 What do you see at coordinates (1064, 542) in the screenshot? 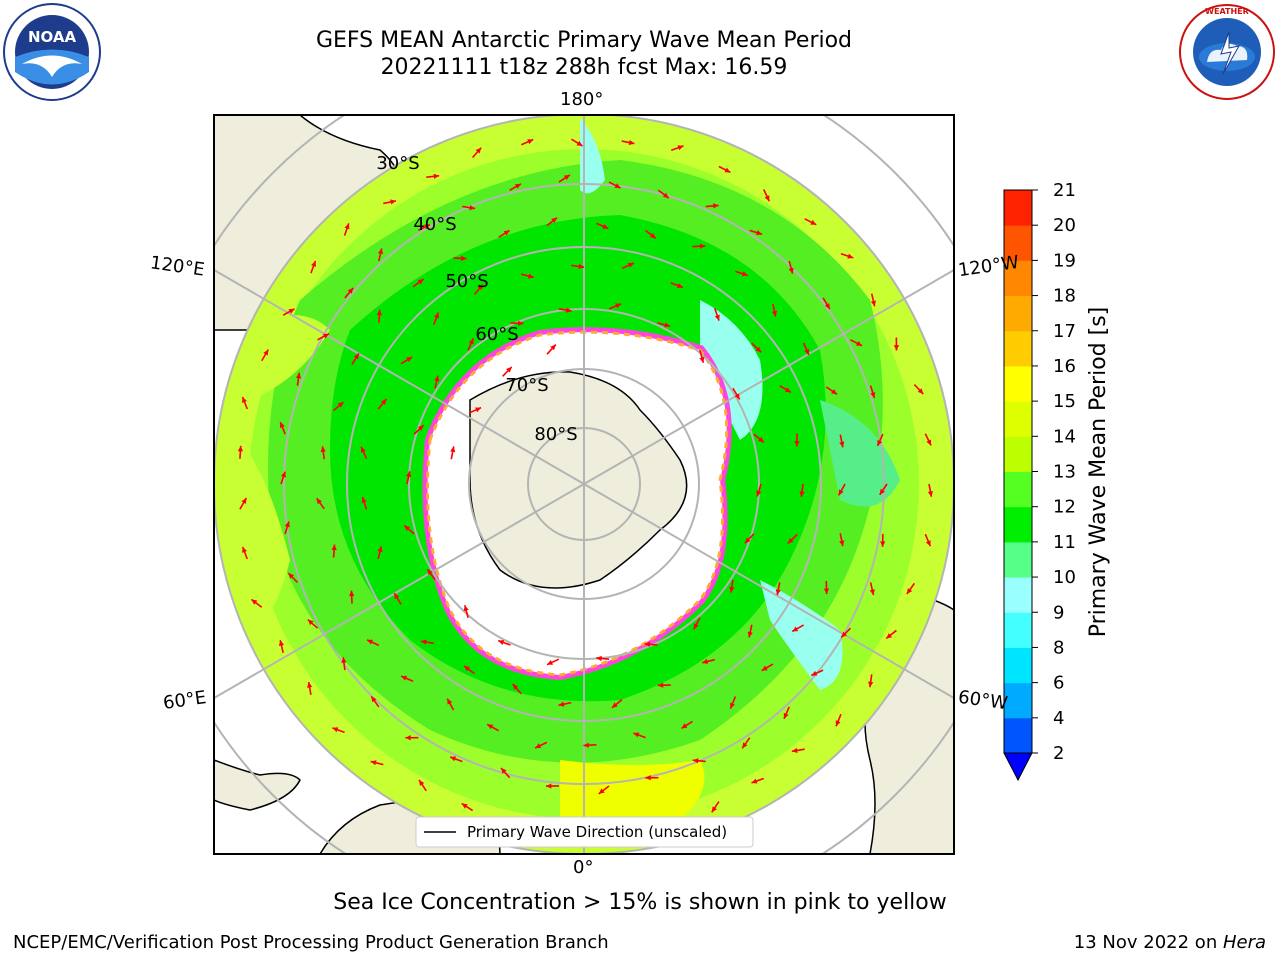
I see `colorbar-tick-label: 11` at bounding box center [1064, 542].